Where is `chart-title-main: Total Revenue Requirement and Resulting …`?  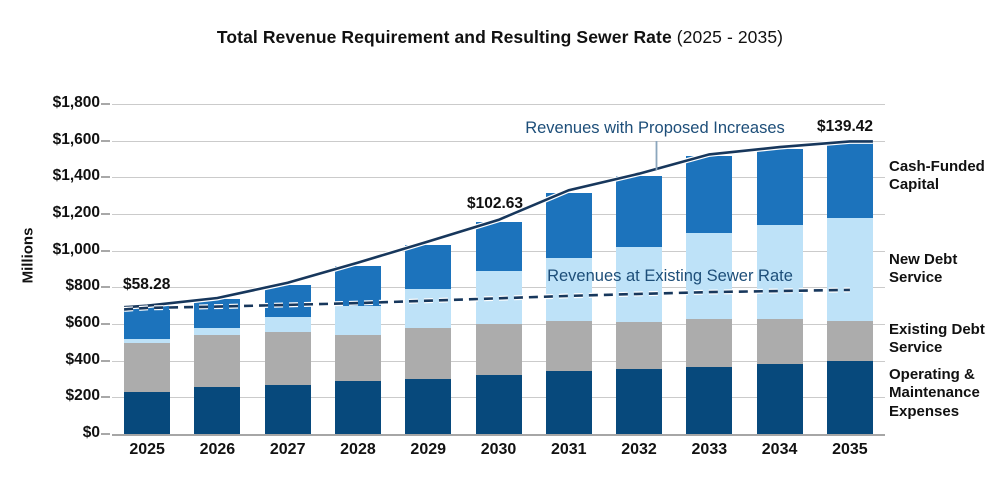
chart-title-main: Total Revenue Requirement and Resulting … is located at coordinates (444, 37).